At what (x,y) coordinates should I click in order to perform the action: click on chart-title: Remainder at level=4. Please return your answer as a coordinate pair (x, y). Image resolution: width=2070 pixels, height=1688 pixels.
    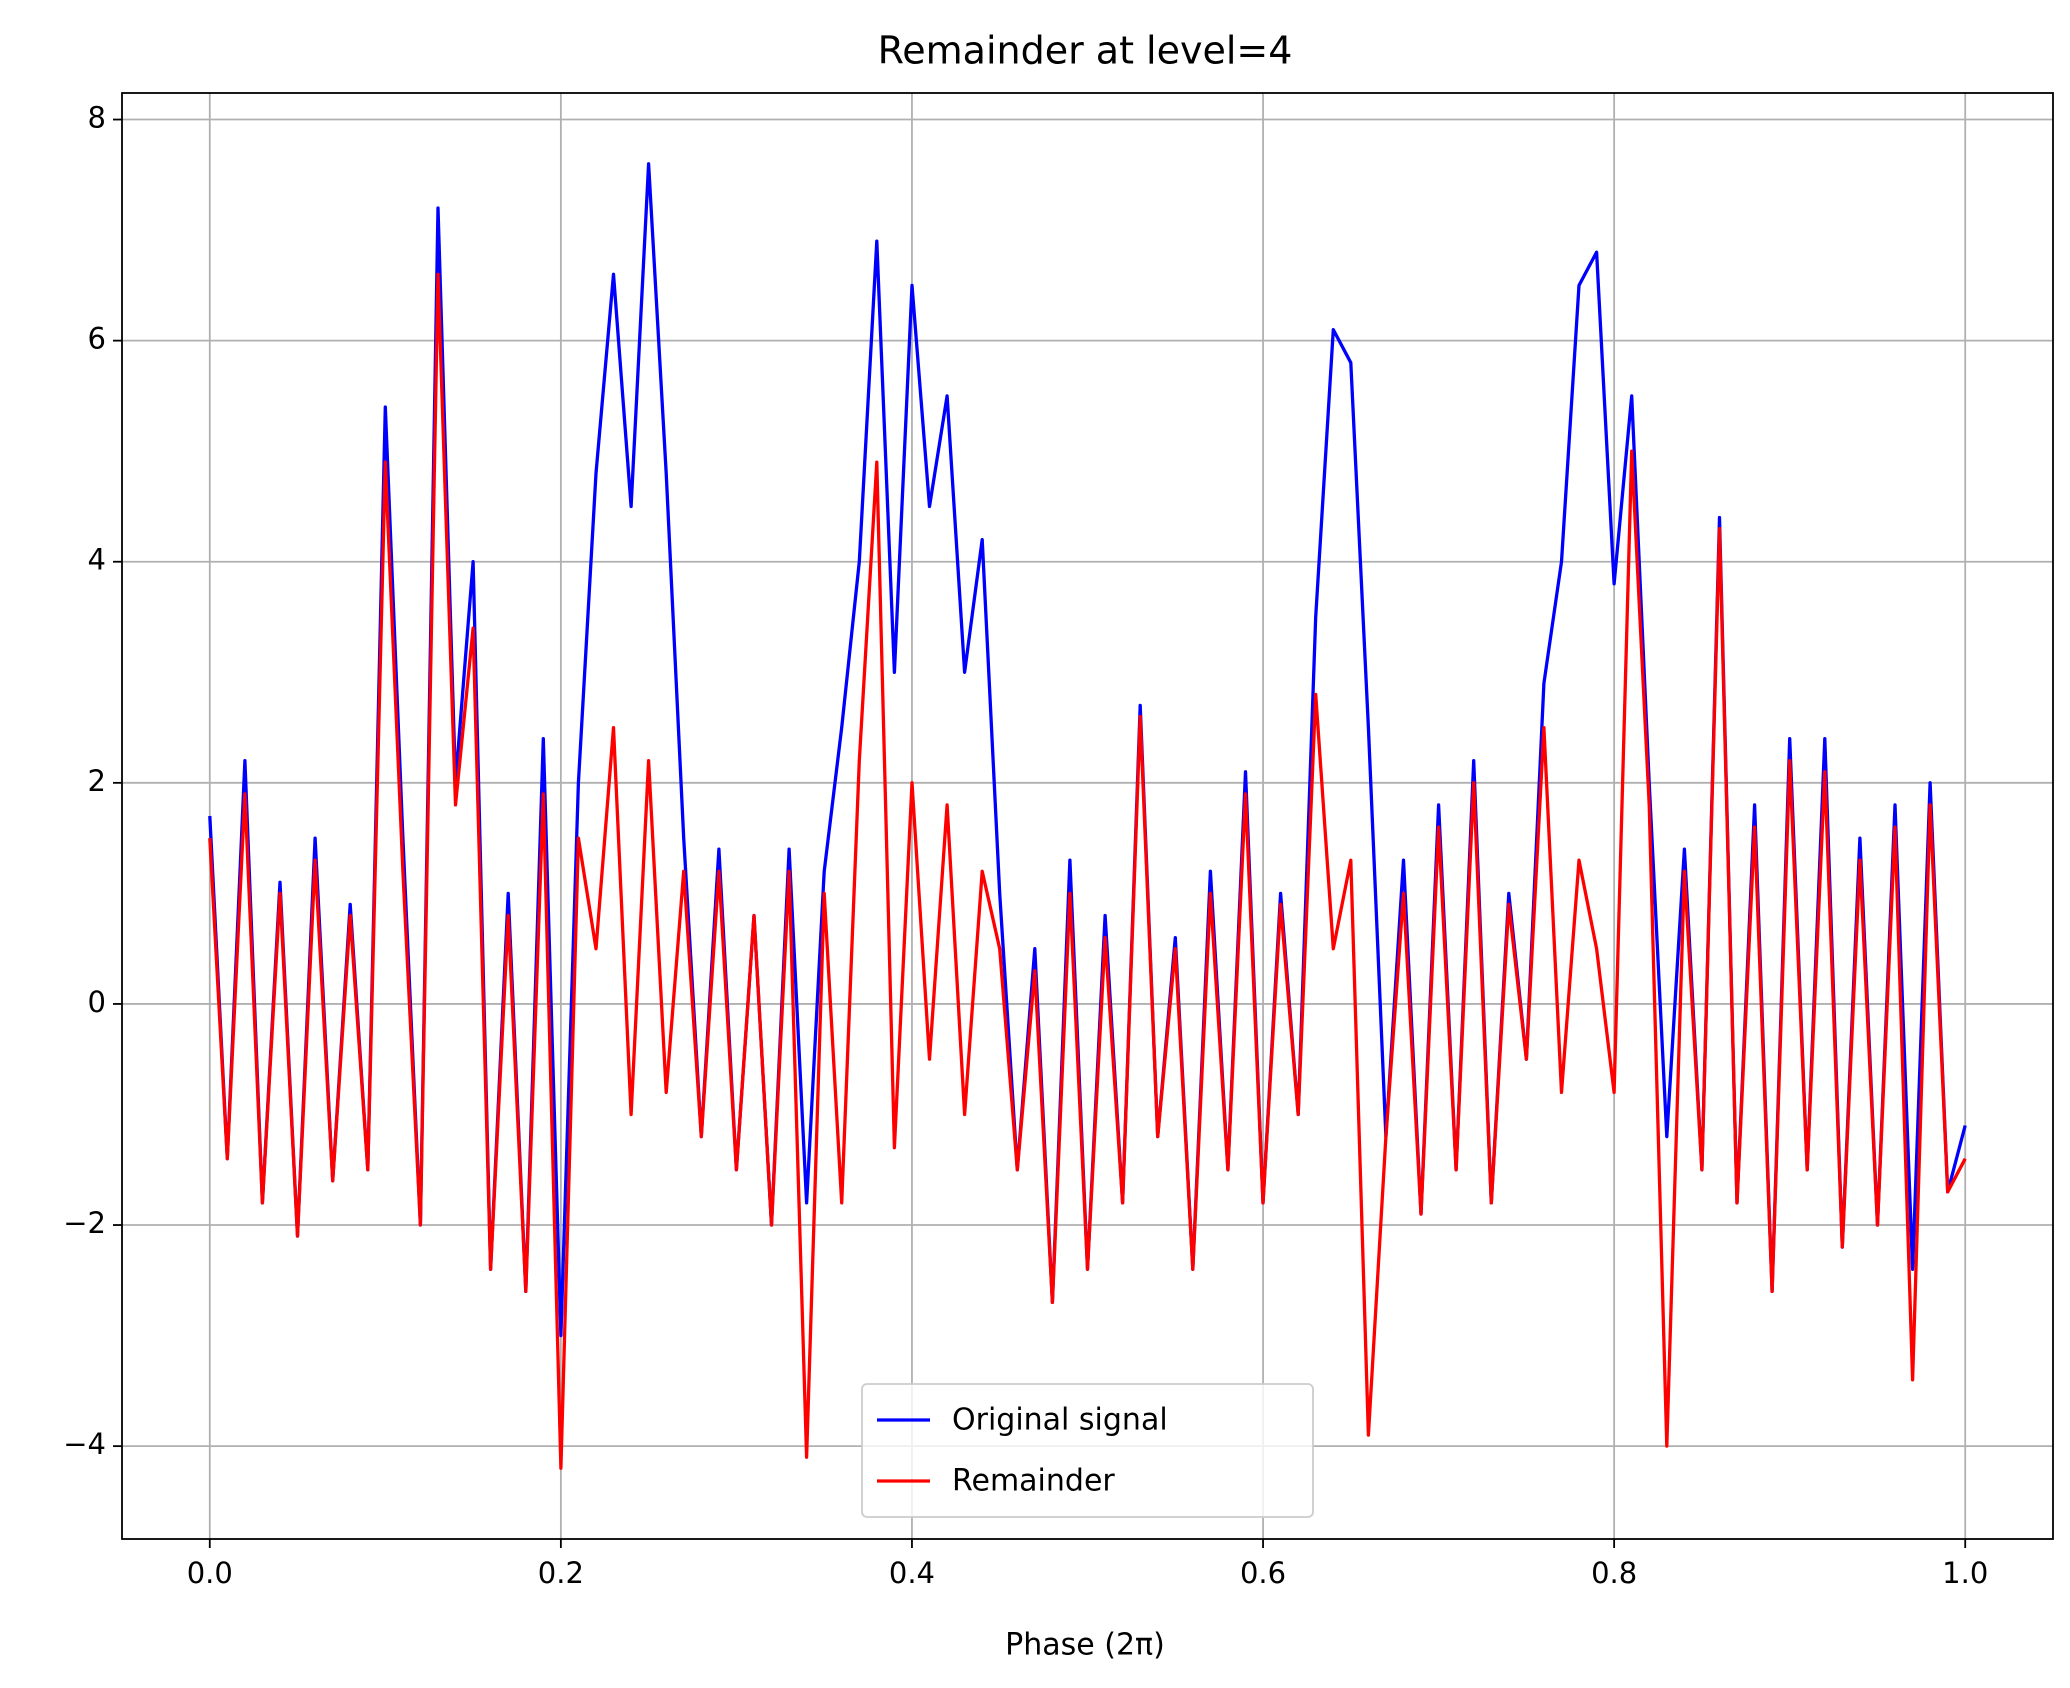
    Looking at the image, I should click on (1085, 51).